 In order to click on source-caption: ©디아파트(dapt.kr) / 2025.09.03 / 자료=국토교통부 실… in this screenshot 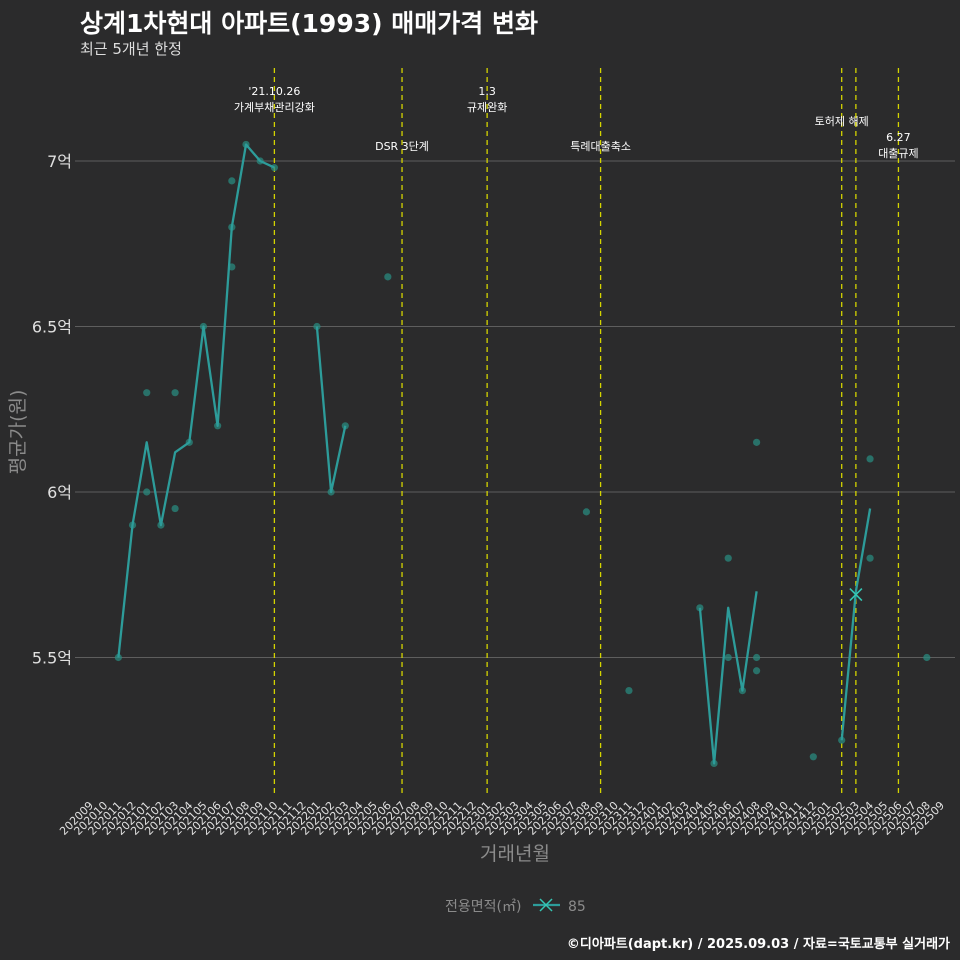, I will do `click(758, 944)`.